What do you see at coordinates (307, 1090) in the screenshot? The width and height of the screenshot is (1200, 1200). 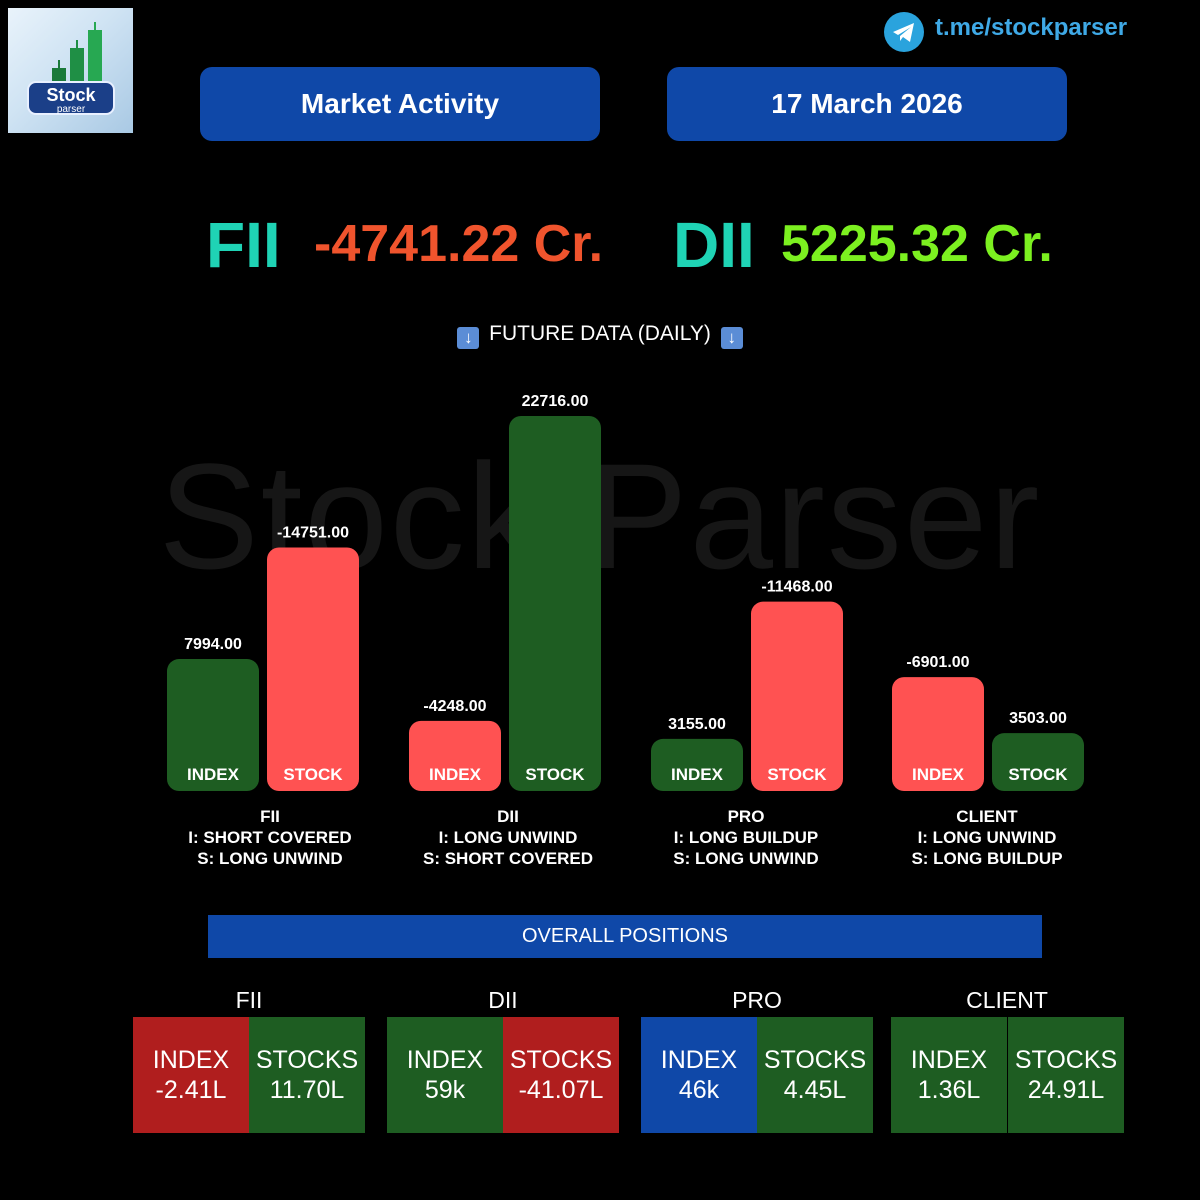 I see `cell-value: 11.70L` at bounding box center [307, 1090].